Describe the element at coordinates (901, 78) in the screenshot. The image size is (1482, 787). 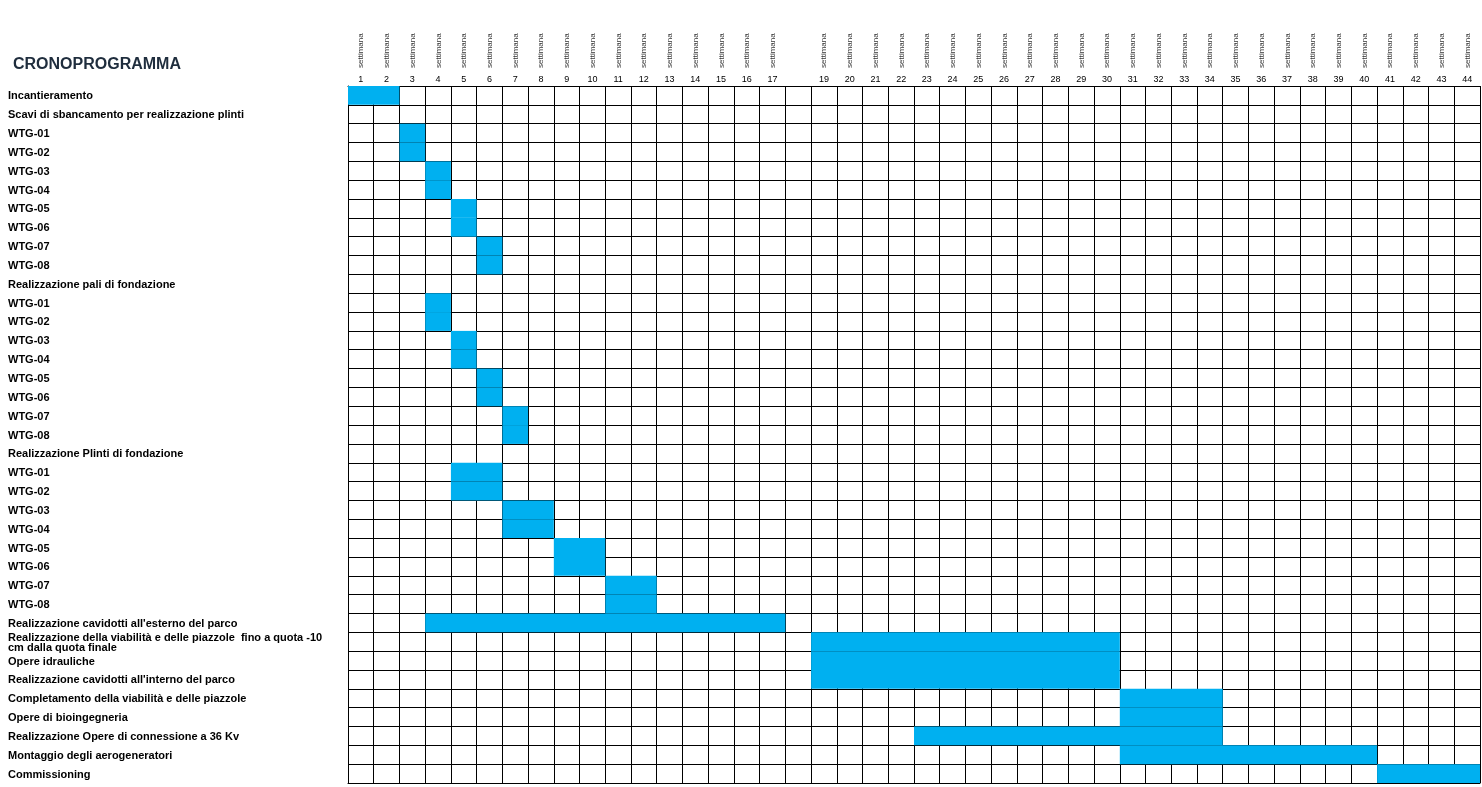
I see `x-tick-label: 22` at that location.